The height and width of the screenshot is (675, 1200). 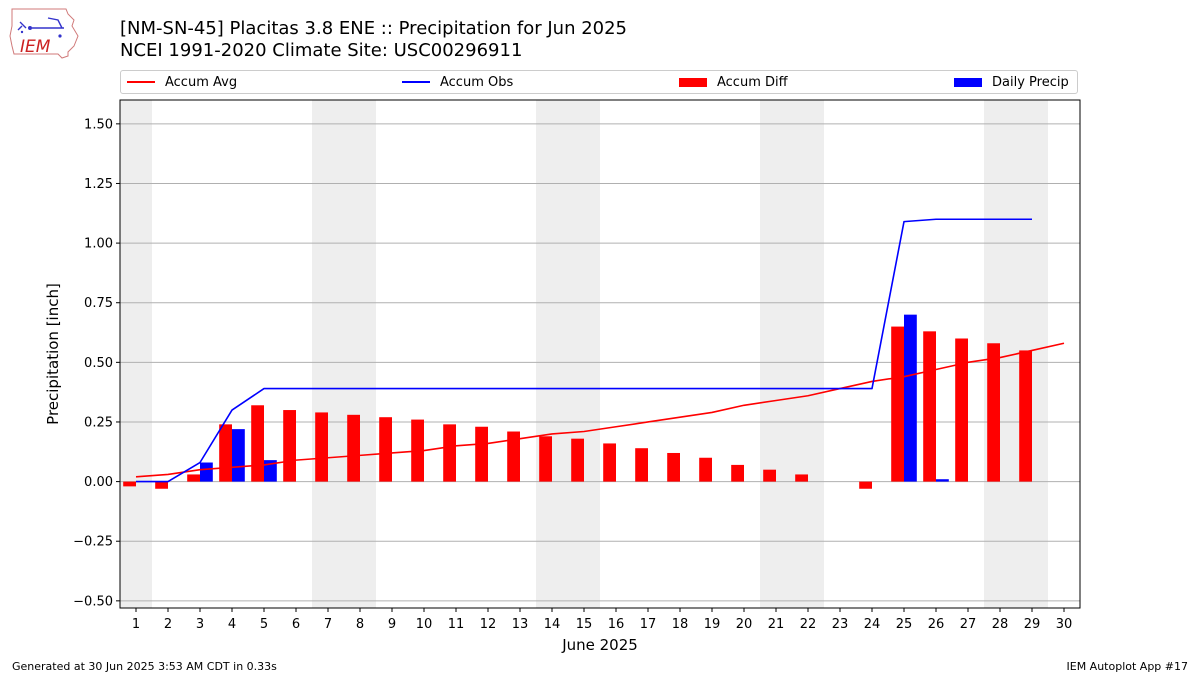 What do you see at coordinates (584, 624) in the screenshot?
I see `x-tick-label: 15` at bounding box center [584, 624].